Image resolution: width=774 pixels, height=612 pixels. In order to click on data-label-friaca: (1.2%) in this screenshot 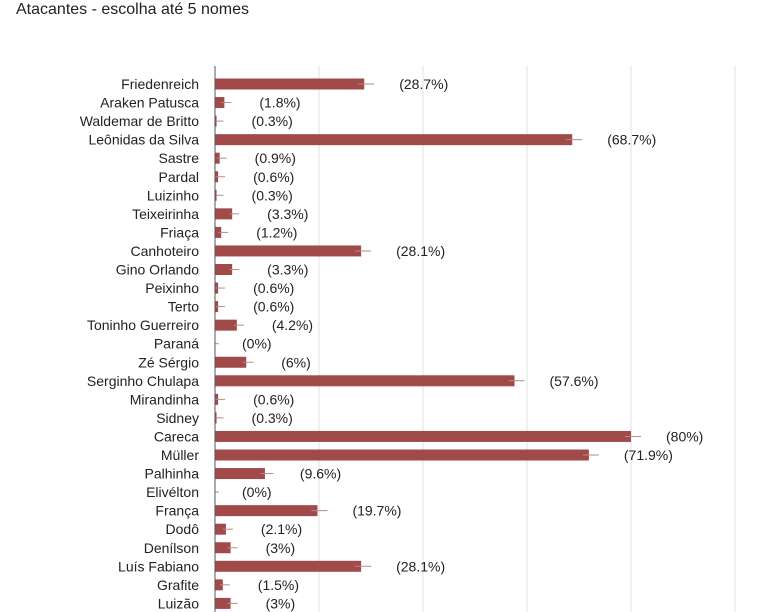, I will do `click(276, 232)`.